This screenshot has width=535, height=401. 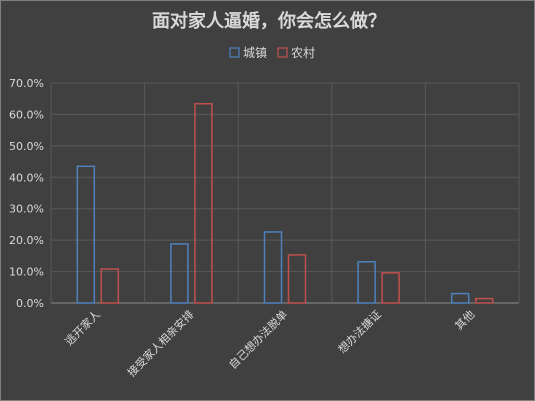 I want to click on x-tick-label-2: 自己想办法脱单, so click(x=258, y=339).